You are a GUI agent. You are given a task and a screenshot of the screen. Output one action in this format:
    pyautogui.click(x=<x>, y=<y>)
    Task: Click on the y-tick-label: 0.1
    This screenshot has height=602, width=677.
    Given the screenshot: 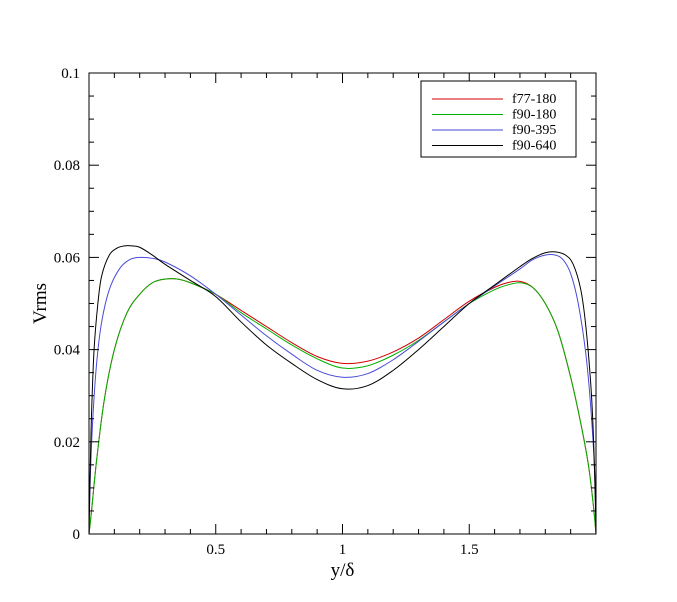 What is the action you would take?
    pyautogui.click(x=70, y=74)
    